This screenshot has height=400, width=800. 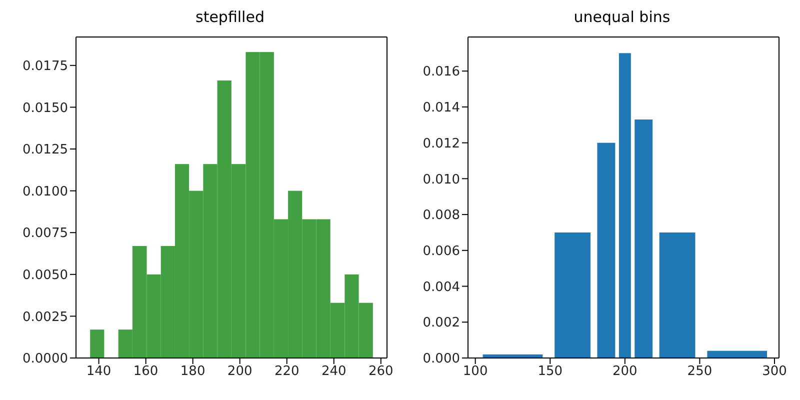 I want to click on x-tick-label: 150, so click(x=550, y=372).